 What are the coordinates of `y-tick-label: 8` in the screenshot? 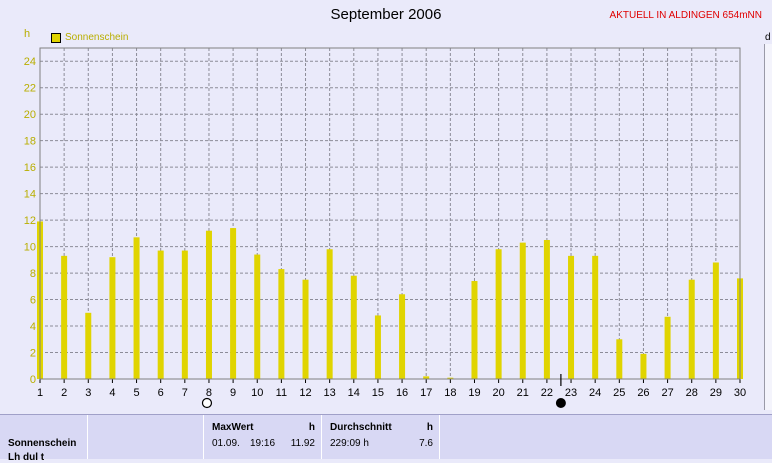 It's located at (33, 274).